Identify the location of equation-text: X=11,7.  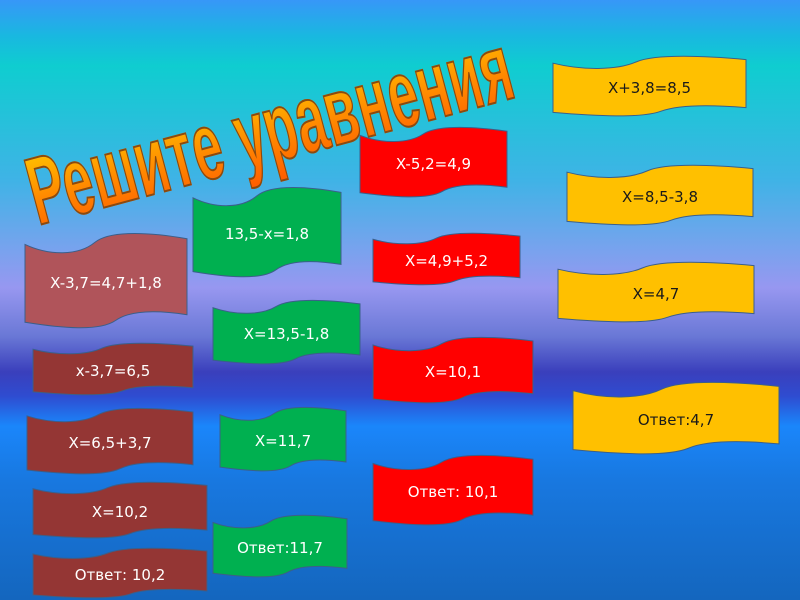
(283, 441).